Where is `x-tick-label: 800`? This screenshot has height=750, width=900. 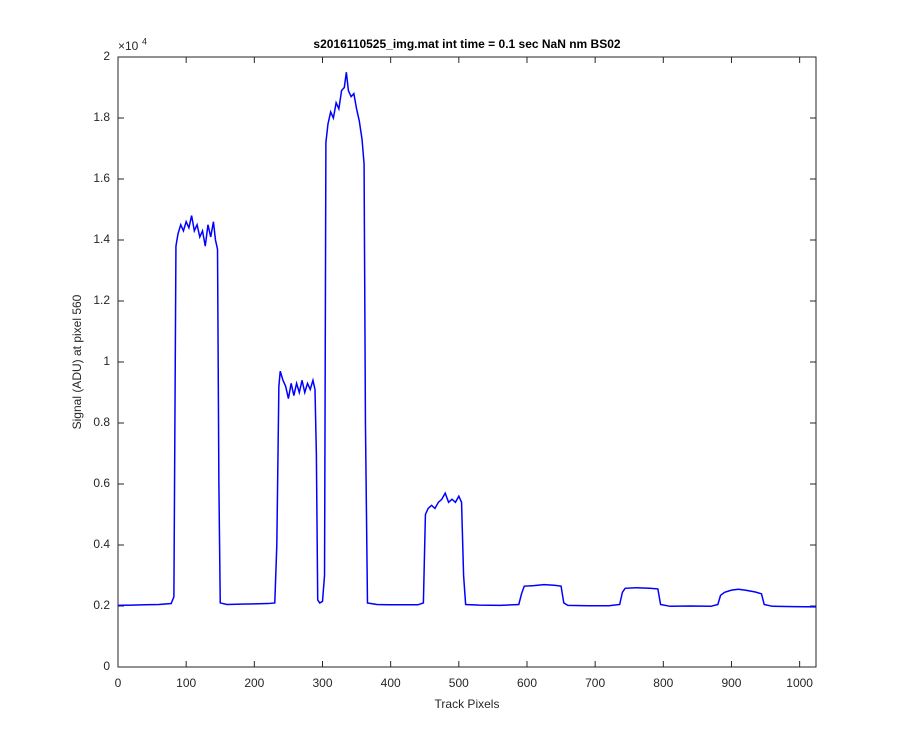 x-tick-label: 800 is located at coordinates (663, 683).